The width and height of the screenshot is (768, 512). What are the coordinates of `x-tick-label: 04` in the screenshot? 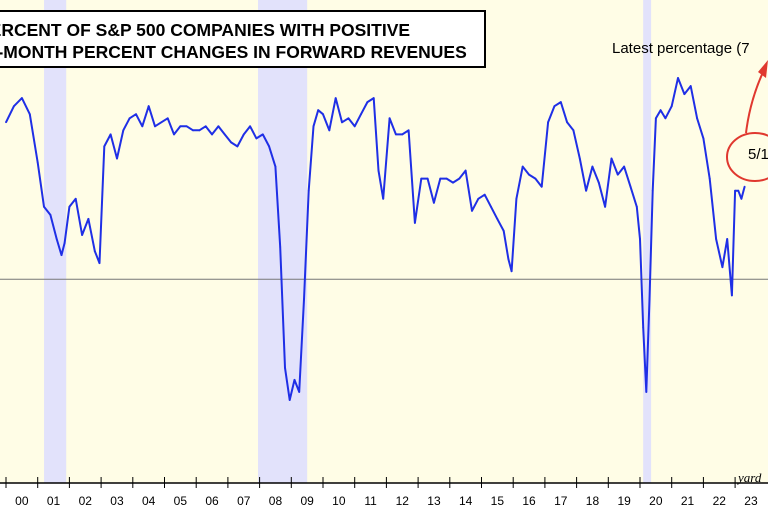 It's located at (149, 501).